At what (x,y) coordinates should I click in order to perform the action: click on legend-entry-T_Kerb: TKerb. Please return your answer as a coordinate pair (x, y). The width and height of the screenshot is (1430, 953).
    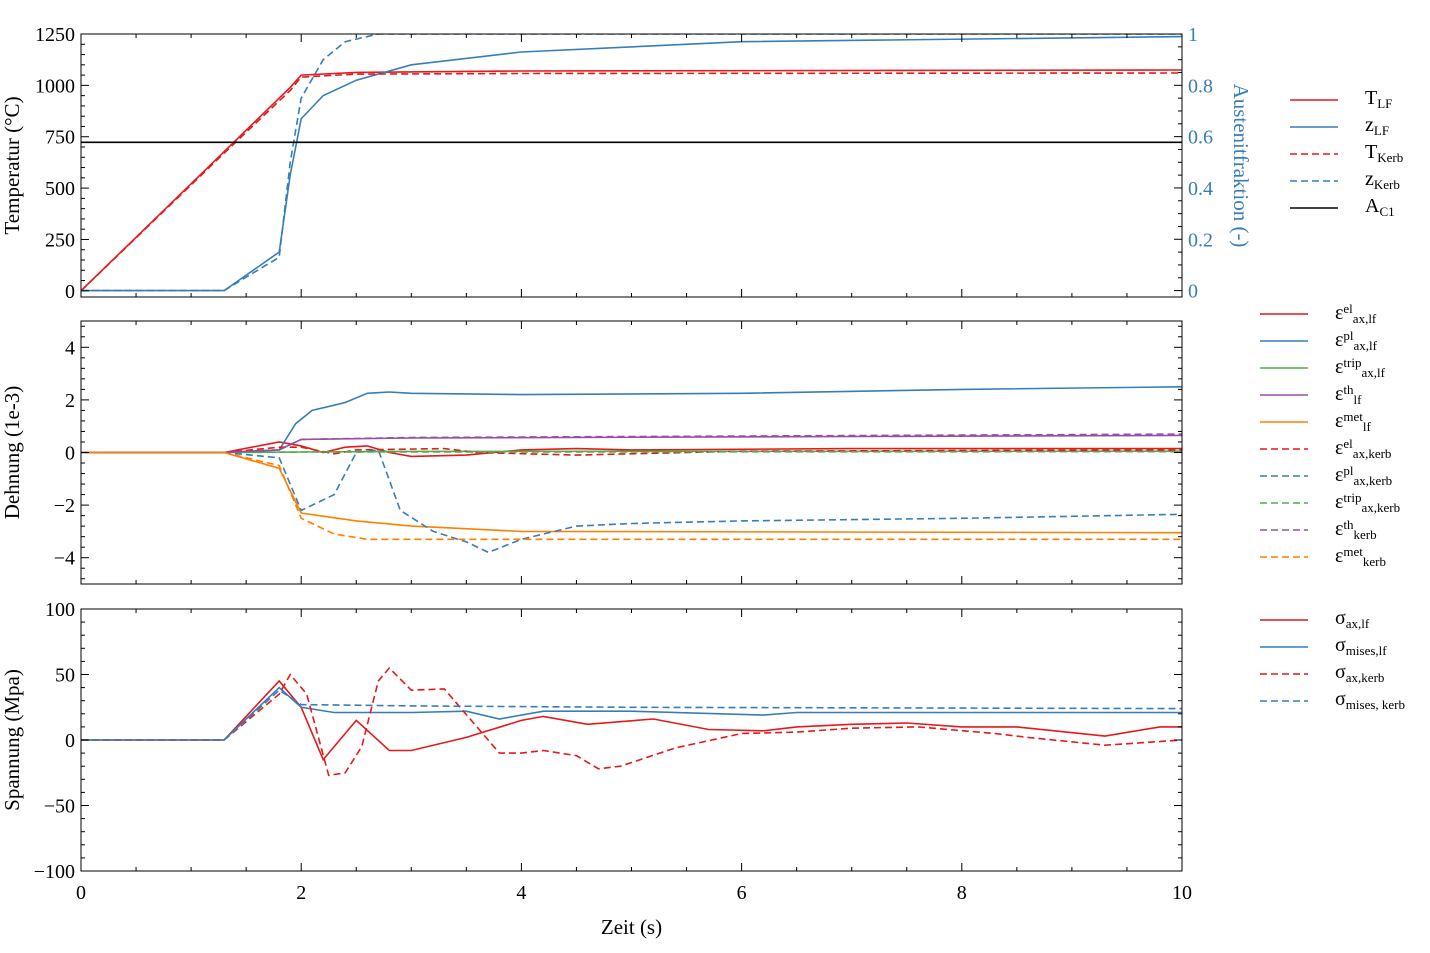
    Looking at the image, I should click on (1384, 153).